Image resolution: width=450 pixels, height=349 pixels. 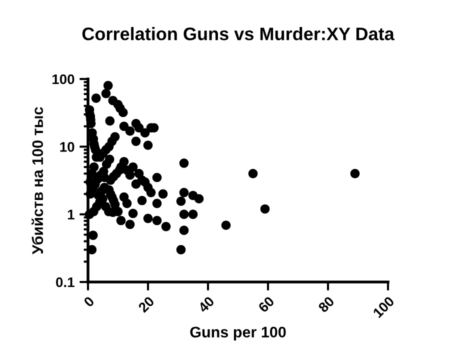 I want to click on x-tick-label: 40, so click(x=206, y=305).